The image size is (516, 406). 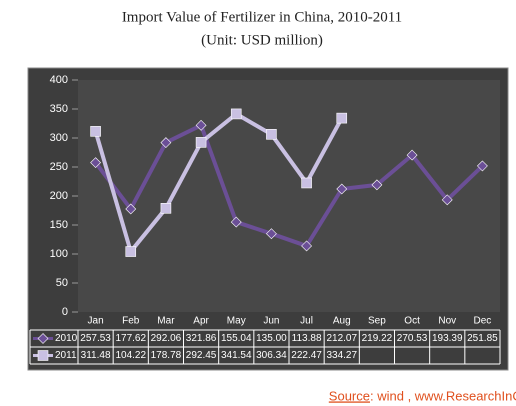 What do you see at coordinates (66, 338) in the screenshot?
I see `legend-label: 2010` at bounding box center [66, 338].